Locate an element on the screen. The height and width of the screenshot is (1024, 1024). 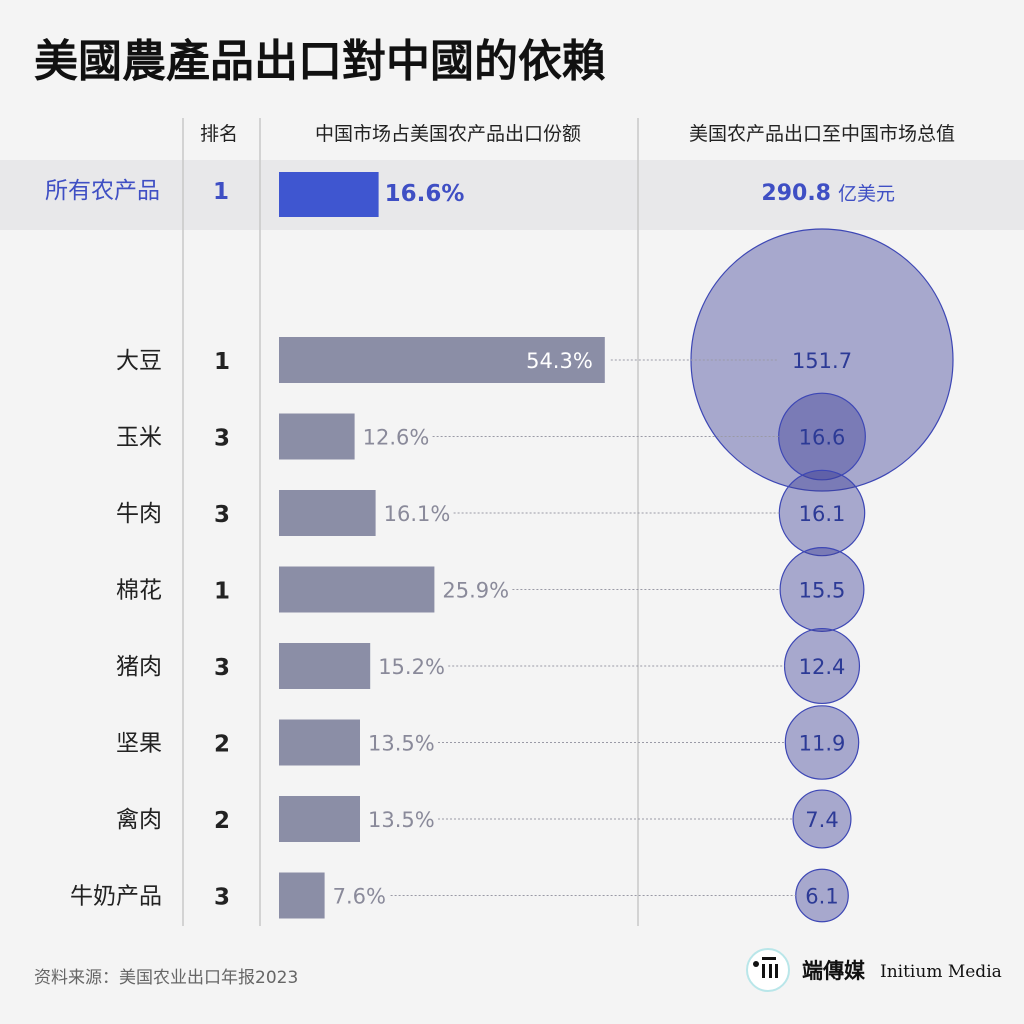
source-note: 资料来源：美国农业出口年报2023 is located at coordinates (166, 978).